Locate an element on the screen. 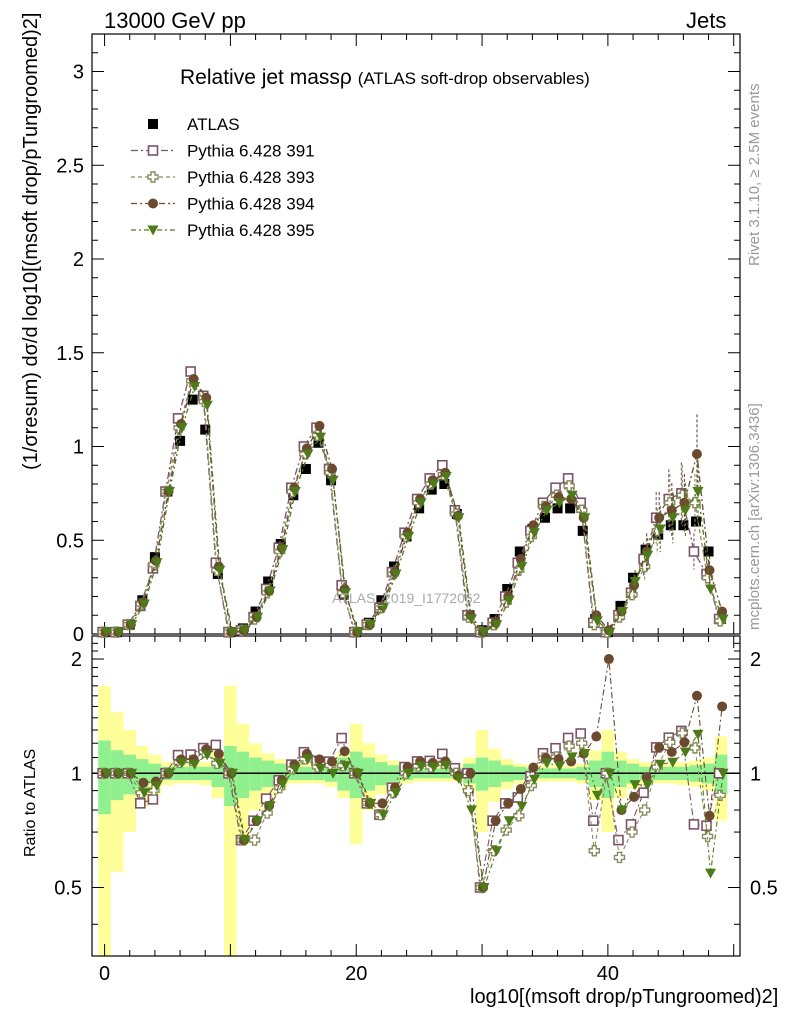  legend-label-atlas: ATLAS is located at coordinates (213, 124).